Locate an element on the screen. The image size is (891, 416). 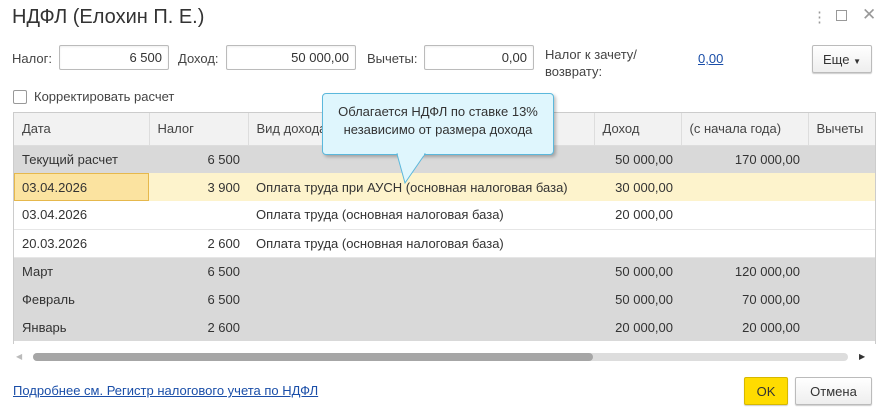
col-header-deductions: Вычеты is located at coordinates (841, 129).